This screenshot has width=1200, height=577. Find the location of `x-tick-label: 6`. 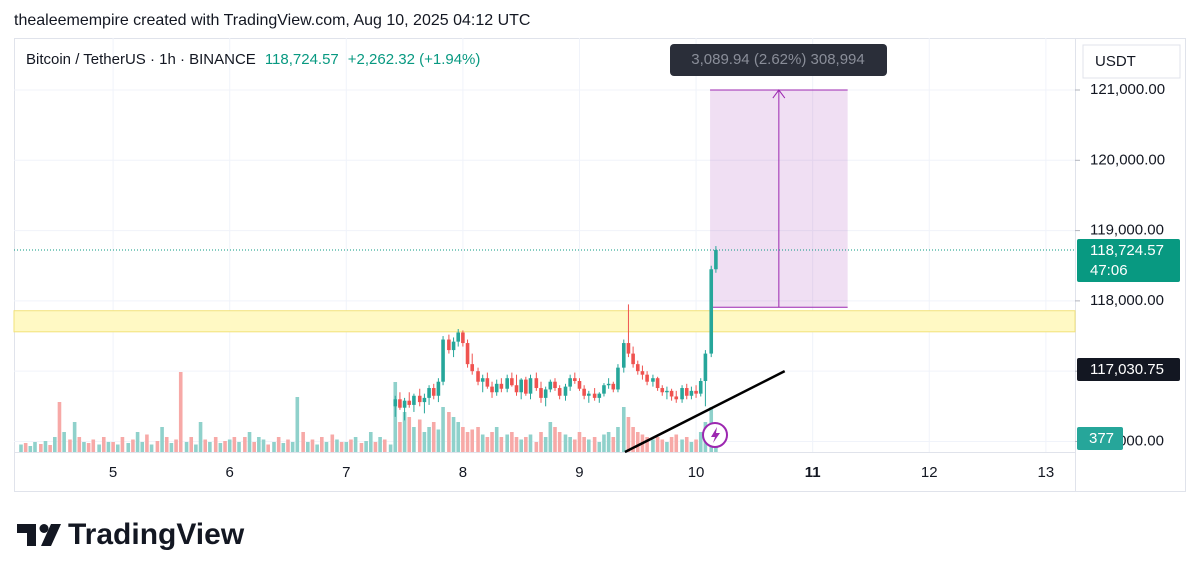

x-tick-label: 6 is located at coordinates (230, 472).